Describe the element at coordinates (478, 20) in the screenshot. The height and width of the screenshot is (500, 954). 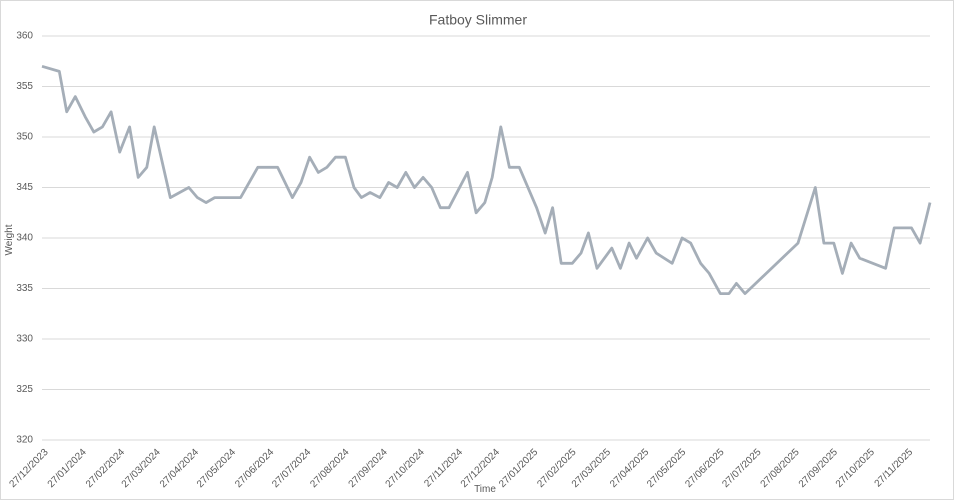
I see `chart-title: Fatboy Slimmer` at that location.